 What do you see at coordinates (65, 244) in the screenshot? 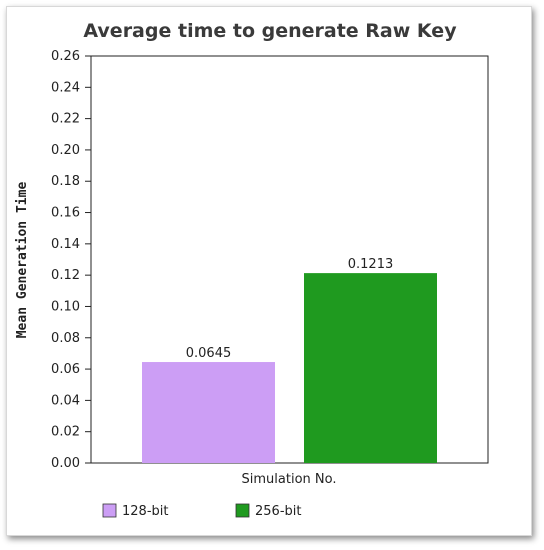
I see `y-tick-label: 0.14` at bounding box center [65, 244].